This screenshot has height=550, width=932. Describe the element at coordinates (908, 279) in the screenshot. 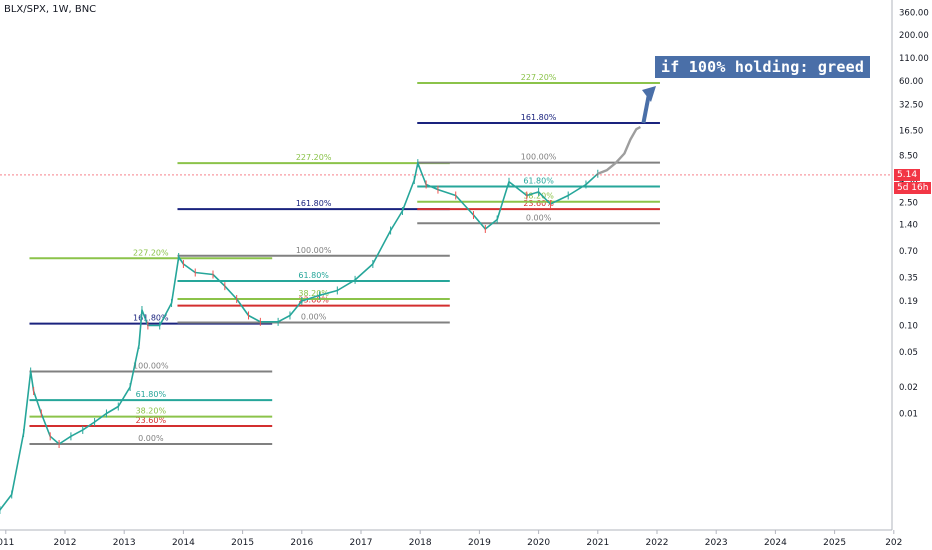

I see `price-tick-label: 0.35` at that location.